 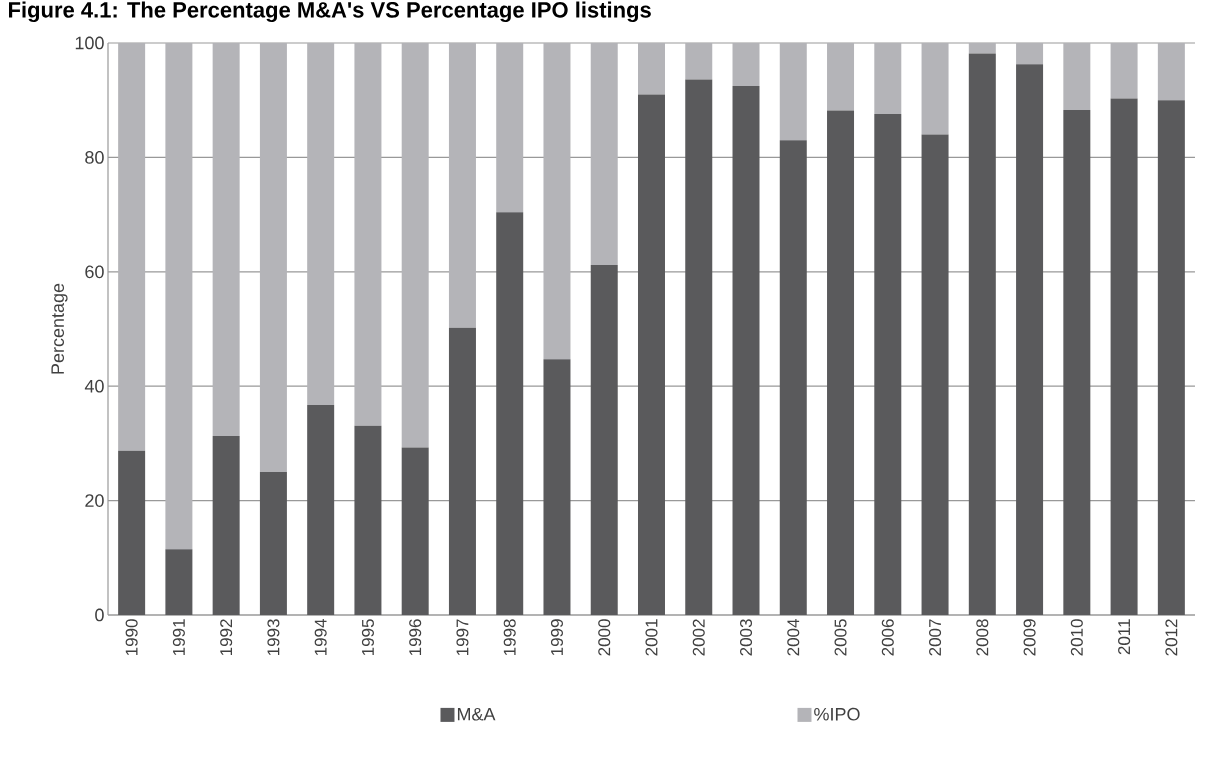 What do you see at coordinates (1076, 637) in the screenshot?
I see `x-tick-label: 2010` at bounding box center [1076, 637].